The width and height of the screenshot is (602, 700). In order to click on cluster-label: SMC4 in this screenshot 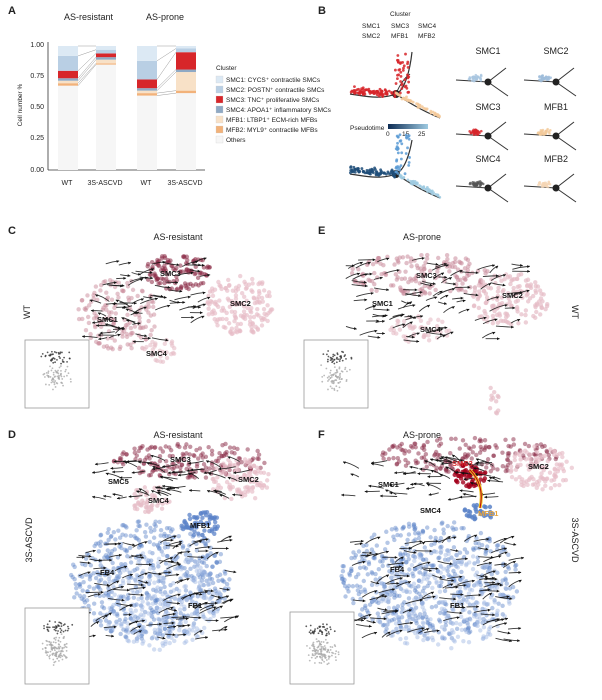, I will do `click(159, 500)`.